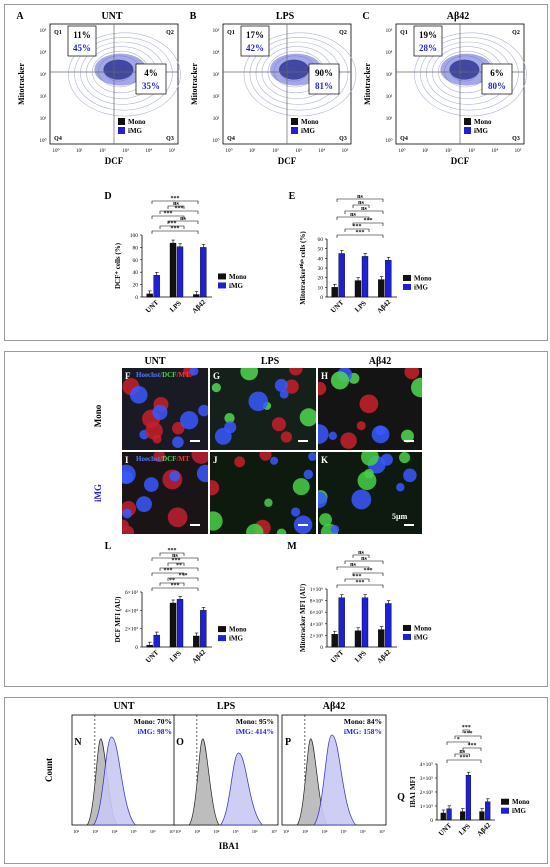 The height and width of the screenshot is (867, 550). What do you see at coordinates (136, 248) in the screenshot?
I see `y-tick-label: 80` at bounding box center [136, 248].